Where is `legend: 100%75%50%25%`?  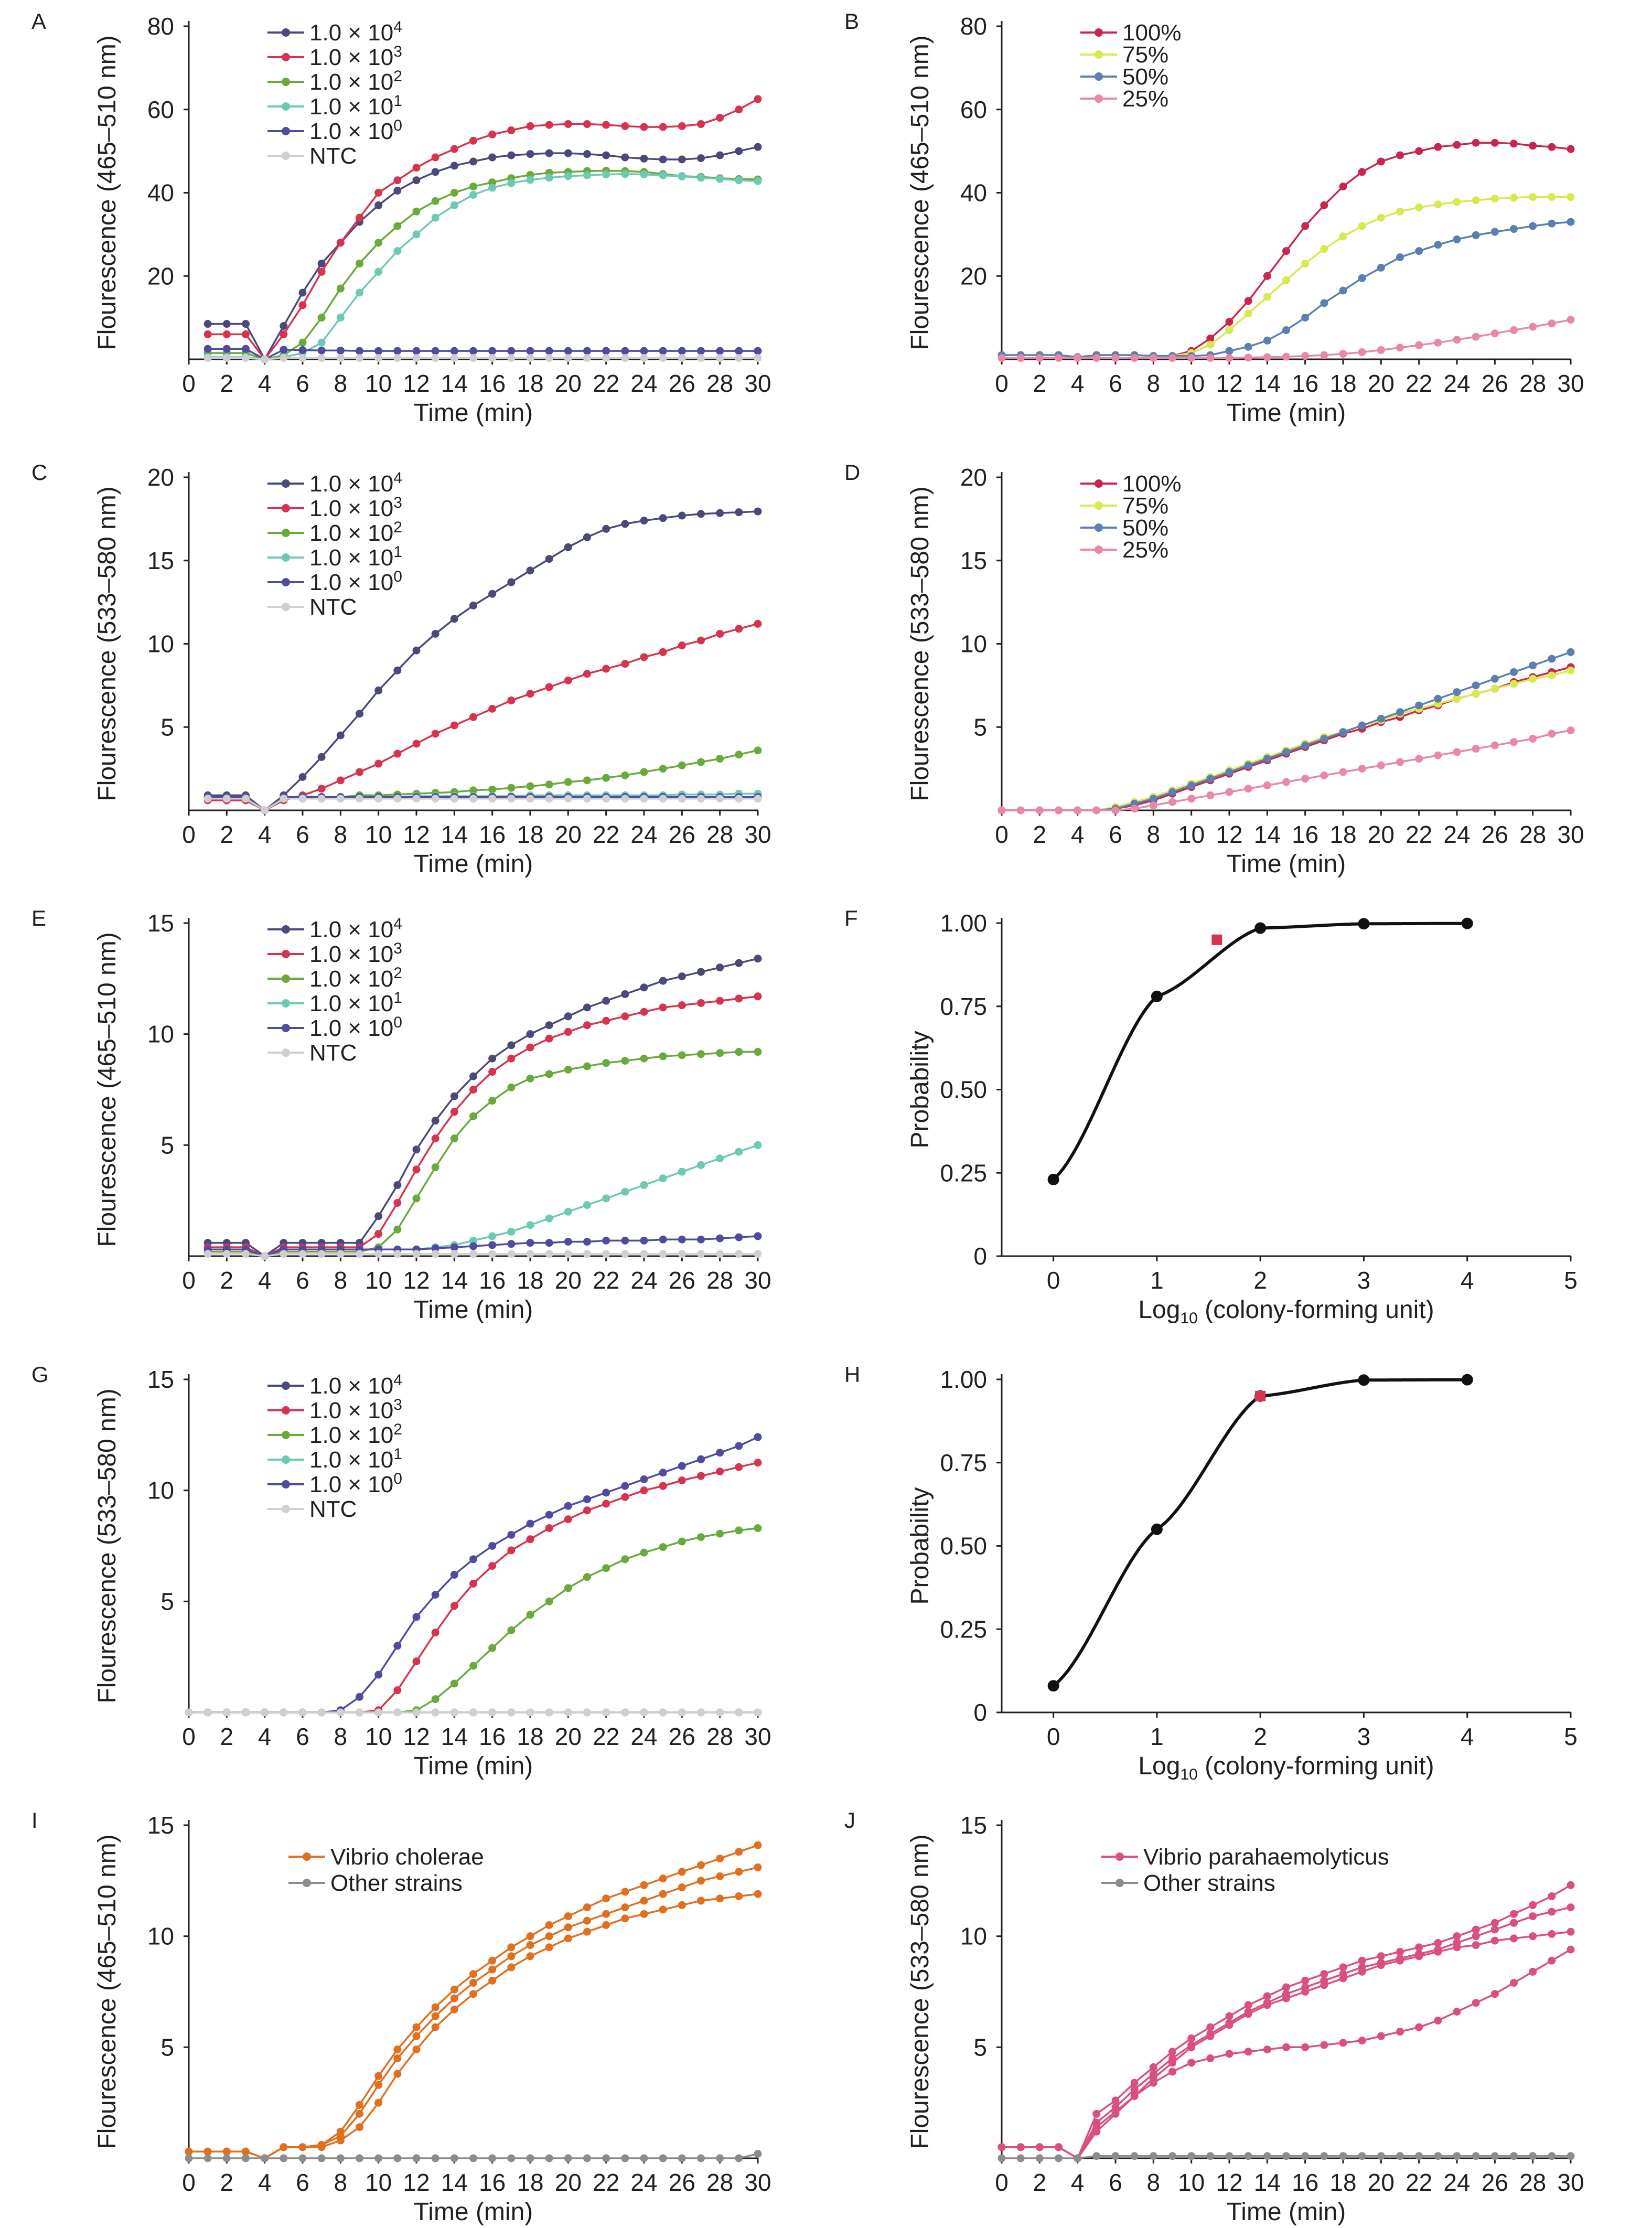
legend: 100%75%50%25% is located at coordinates (1131, 517).